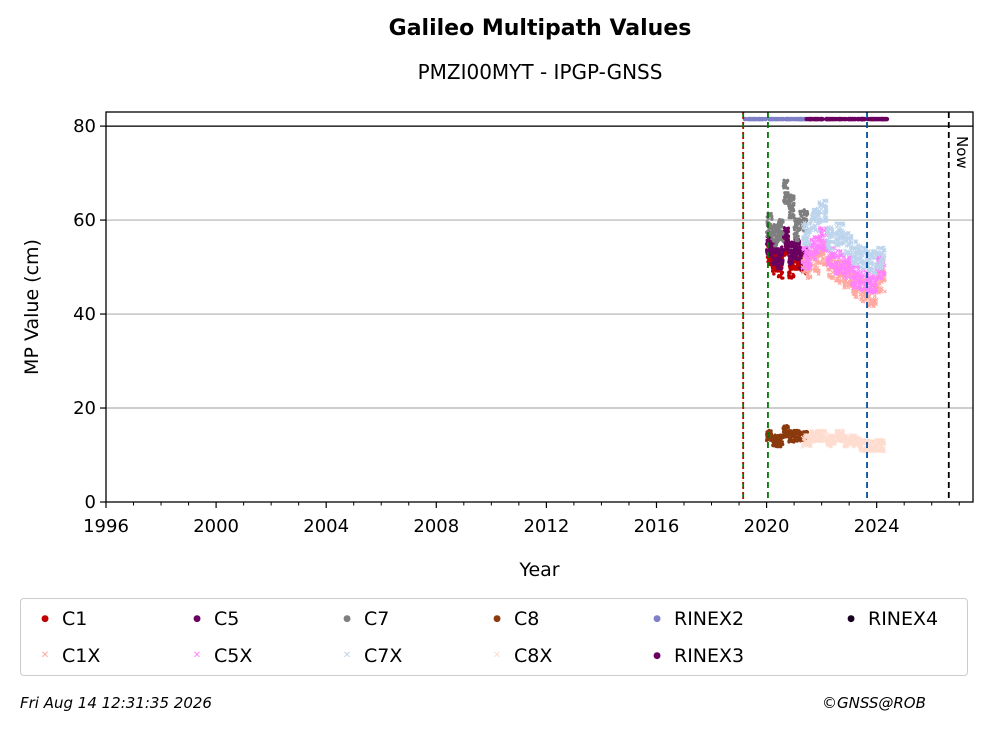  Describe the element at coordinates (220, 656) in the screenshot. I see `legend-item-c5x: ✕ C5X` at that location.